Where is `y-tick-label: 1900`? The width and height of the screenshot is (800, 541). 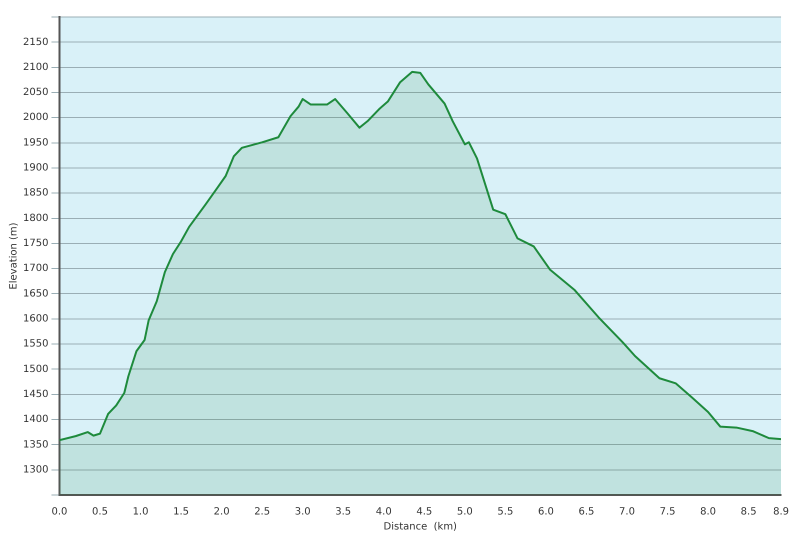 y-tick-label: 1900 is located at coordinates (35, 168).